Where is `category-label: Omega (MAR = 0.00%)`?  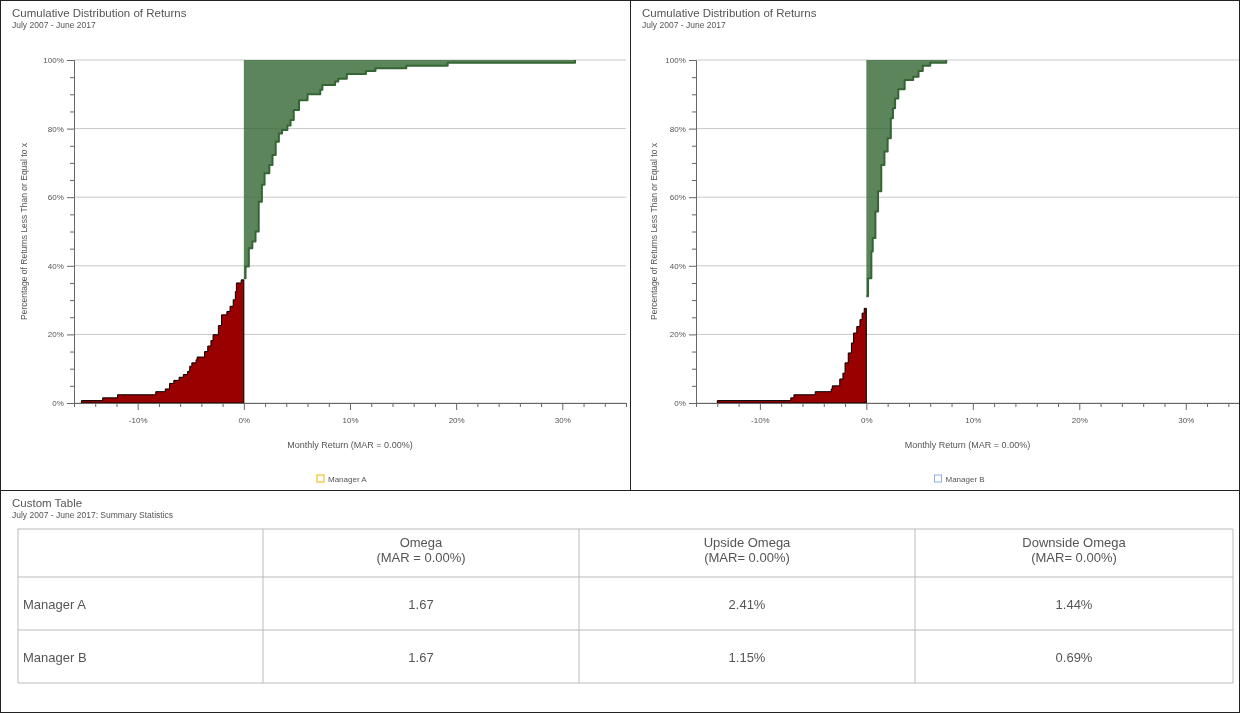
category-label: Omega (MAR = 0.00%) is located at coordinates (421, 550).